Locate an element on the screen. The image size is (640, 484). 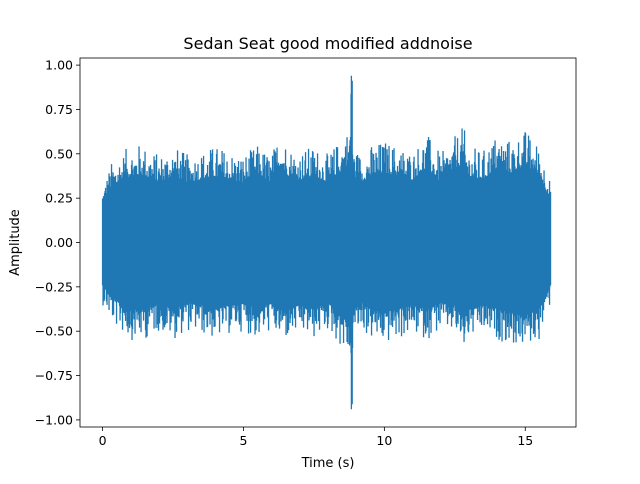
chart-title: Sedan Seat good modified addnoise is located at coordinates (327, 43).